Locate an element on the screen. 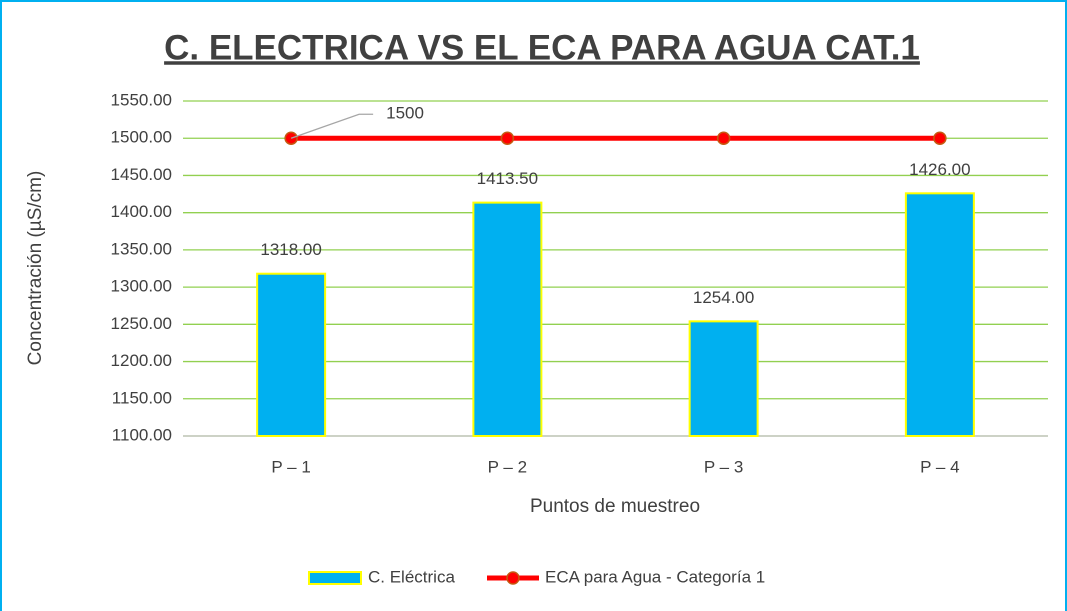 This screenshot has width=1067, height=611. x-axis-label: Puntos de muestreo is located at coordinates (615, 506).